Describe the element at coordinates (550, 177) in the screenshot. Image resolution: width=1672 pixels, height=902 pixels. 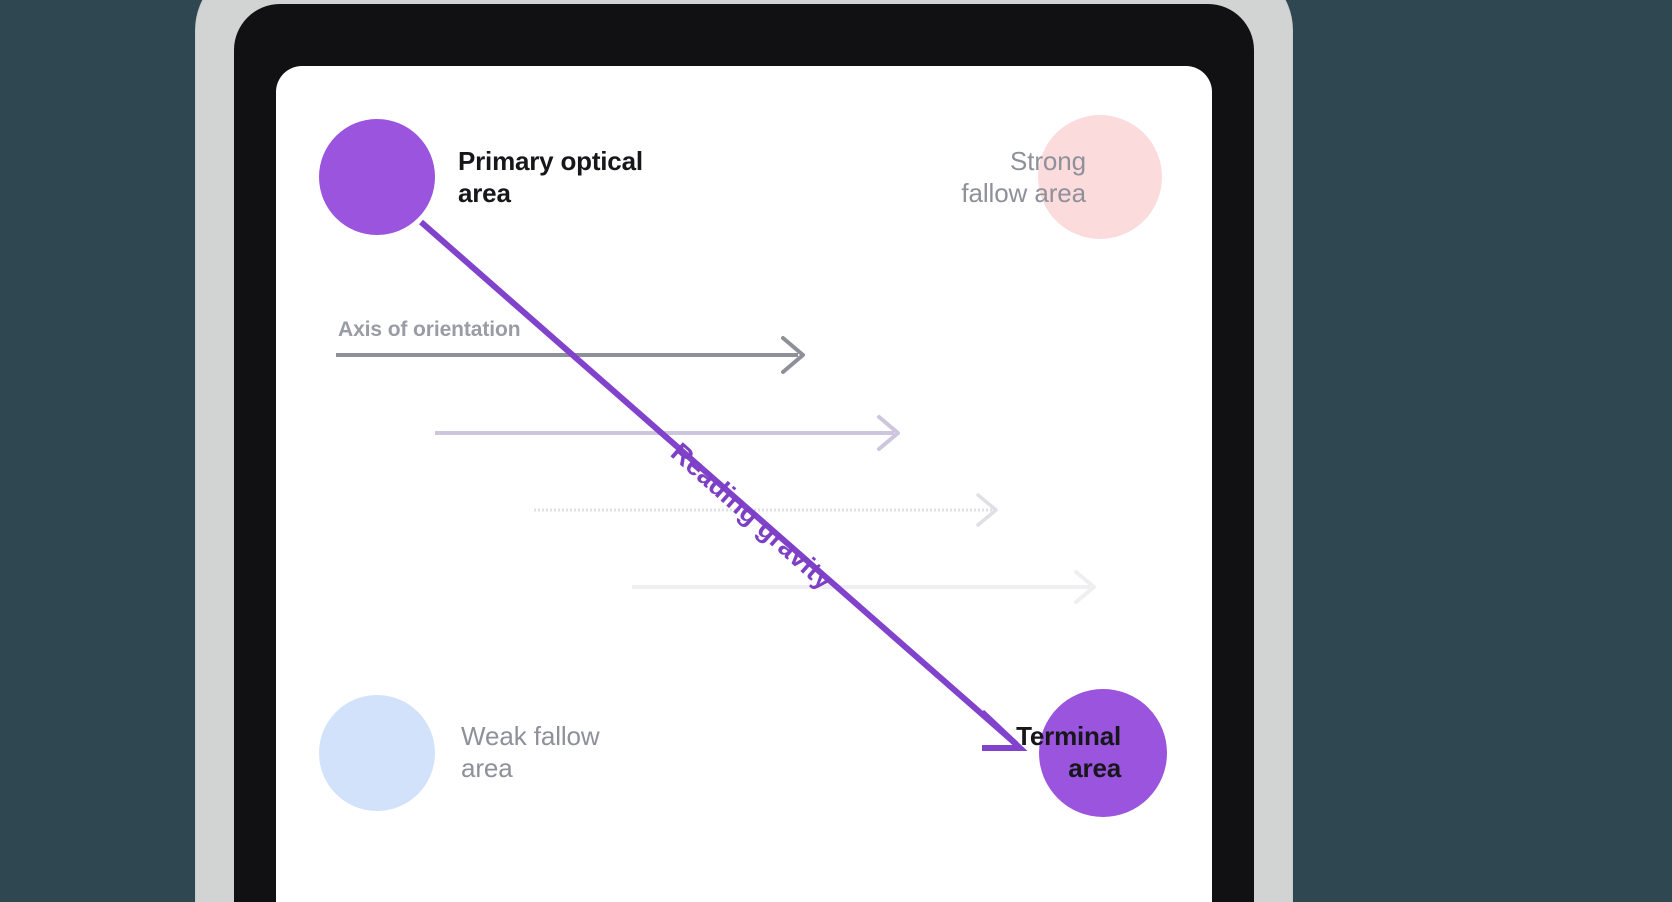
I see `label-primary-optical-area: Primary optical area` at that location.